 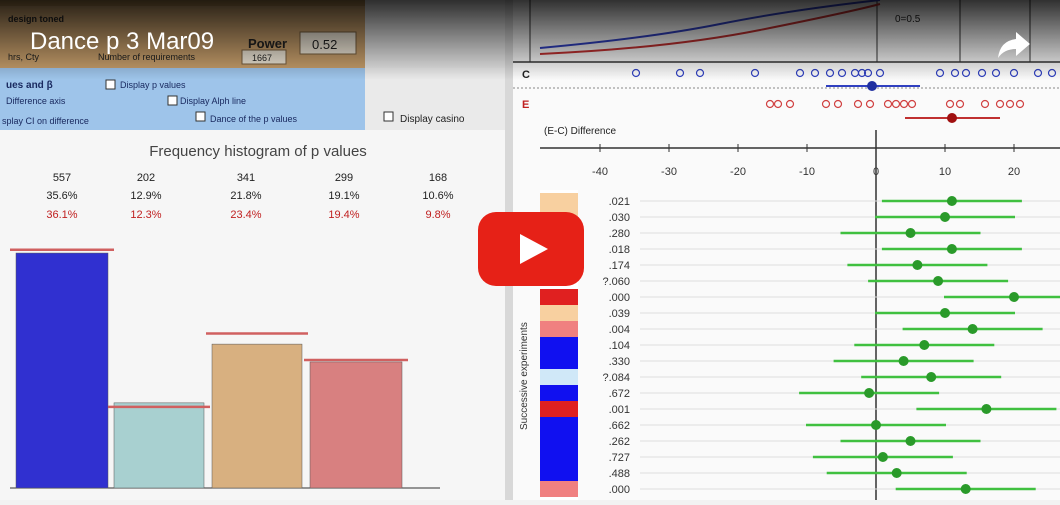 I want to click on row-p-value: ?.060, so click(x=616, y=282).